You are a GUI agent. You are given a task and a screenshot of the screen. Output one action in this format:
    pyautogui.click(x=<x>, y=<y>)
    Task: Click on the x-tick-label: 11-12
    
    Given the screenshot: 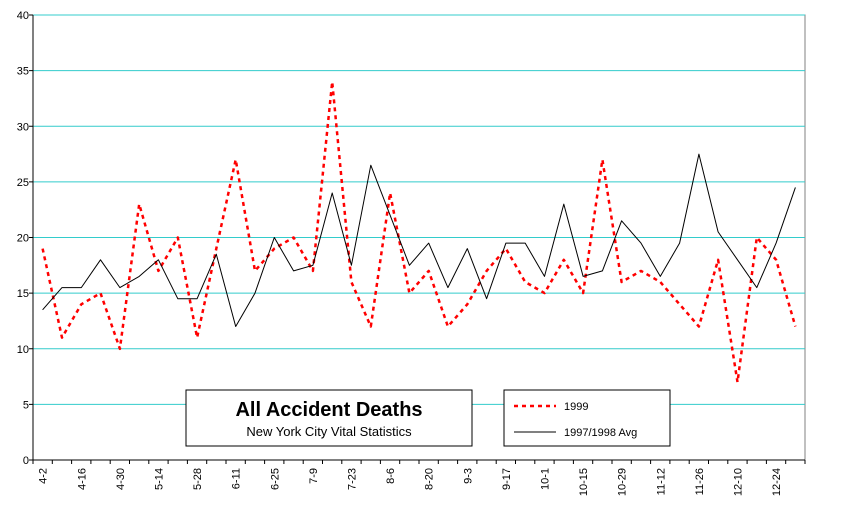 What is the action you would take?
    pyautogui.click(x=661, y=481)
    